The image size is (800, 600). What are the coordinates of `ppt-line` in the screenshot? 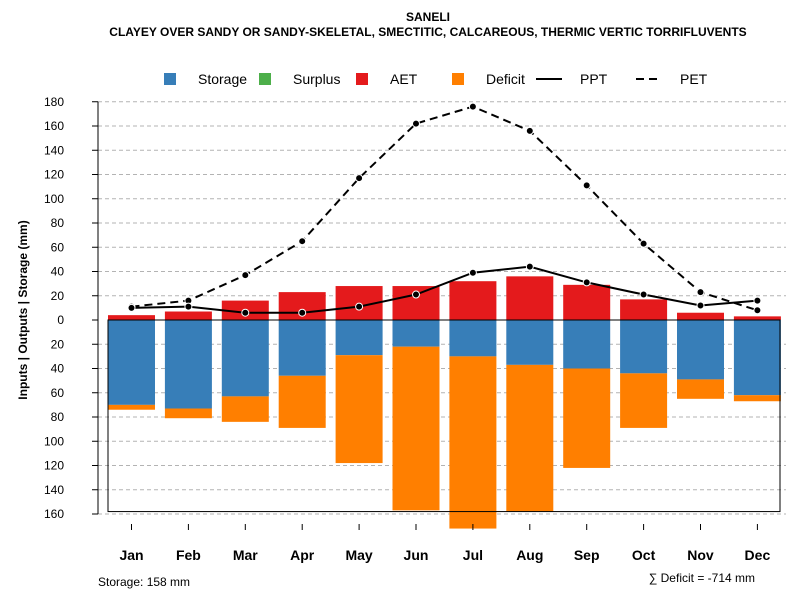 It's located at (444, 289).